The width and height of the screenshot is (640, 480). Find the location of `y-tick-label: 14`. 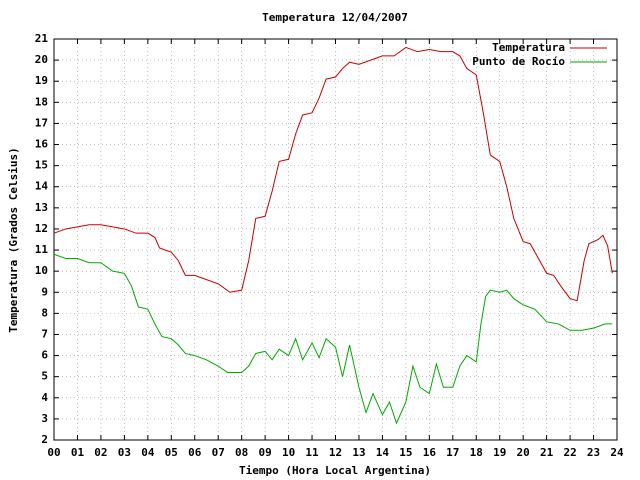

y-tick-label: 14 is located at coordinates (42, 186).